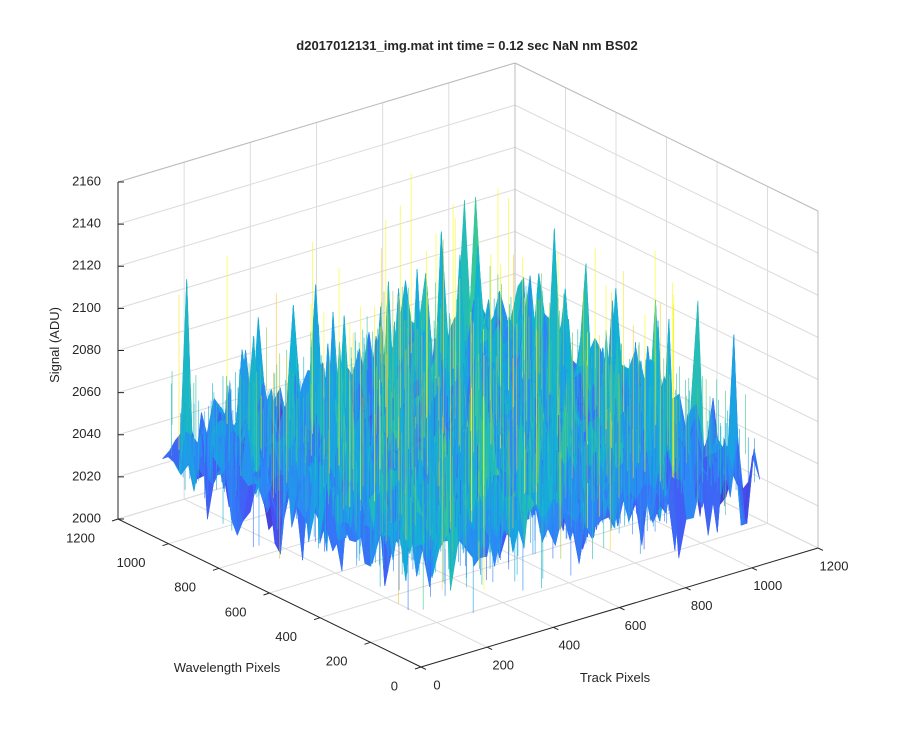  Describe the element at coordinates (569, 645) in the screenshot. I see `x-tick-label: 400` at that location.